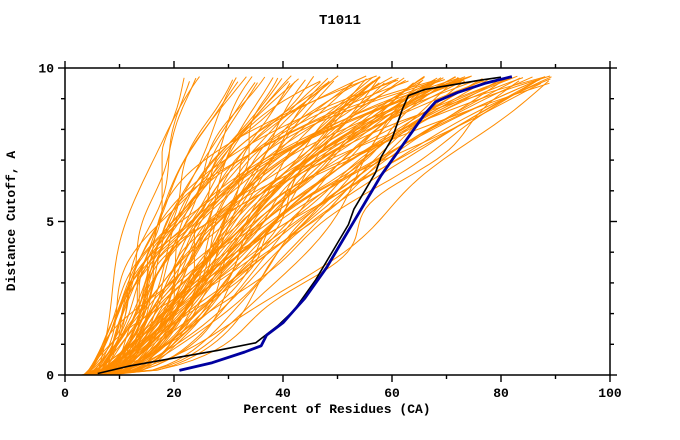 This screenshot has height=440, width=680. What do you see at coordinates (610, 393) in the screenshot?
I see `x-tick-label: 100` at bounding box center [610, 393].